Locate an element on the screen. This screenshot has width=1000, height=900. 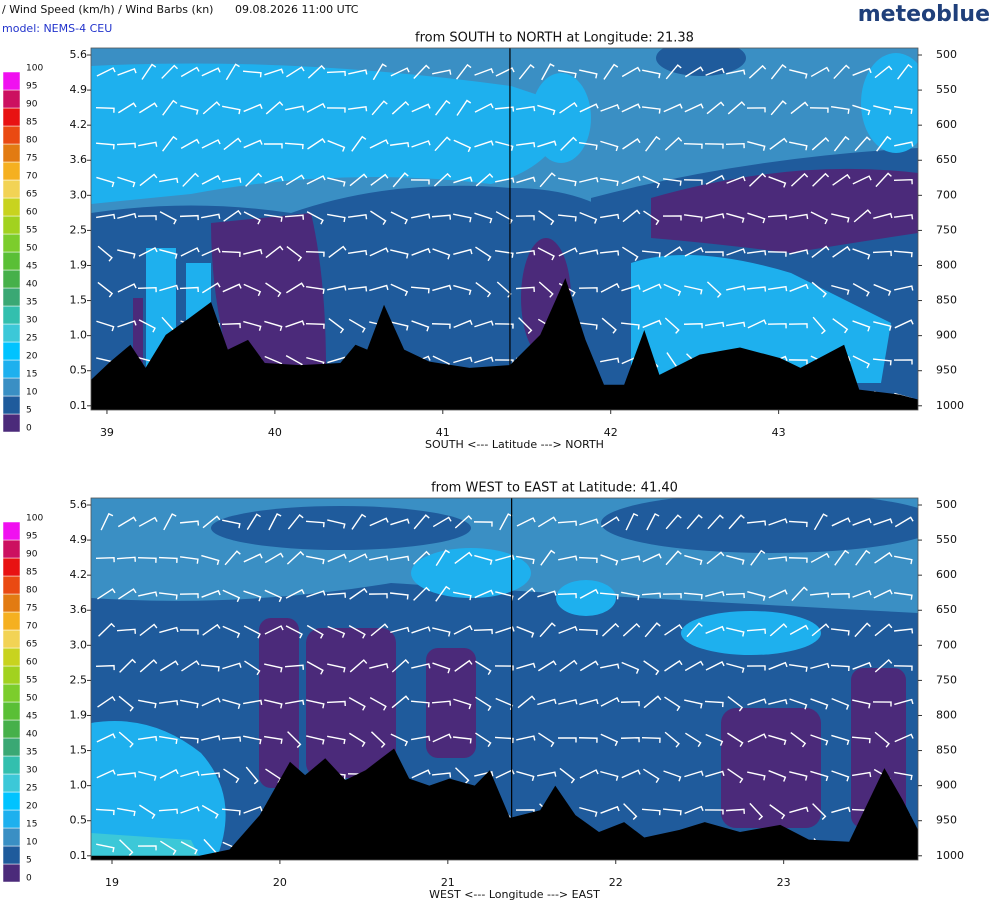
y2-tick-label: 550 is located at coordinates (946, 539).